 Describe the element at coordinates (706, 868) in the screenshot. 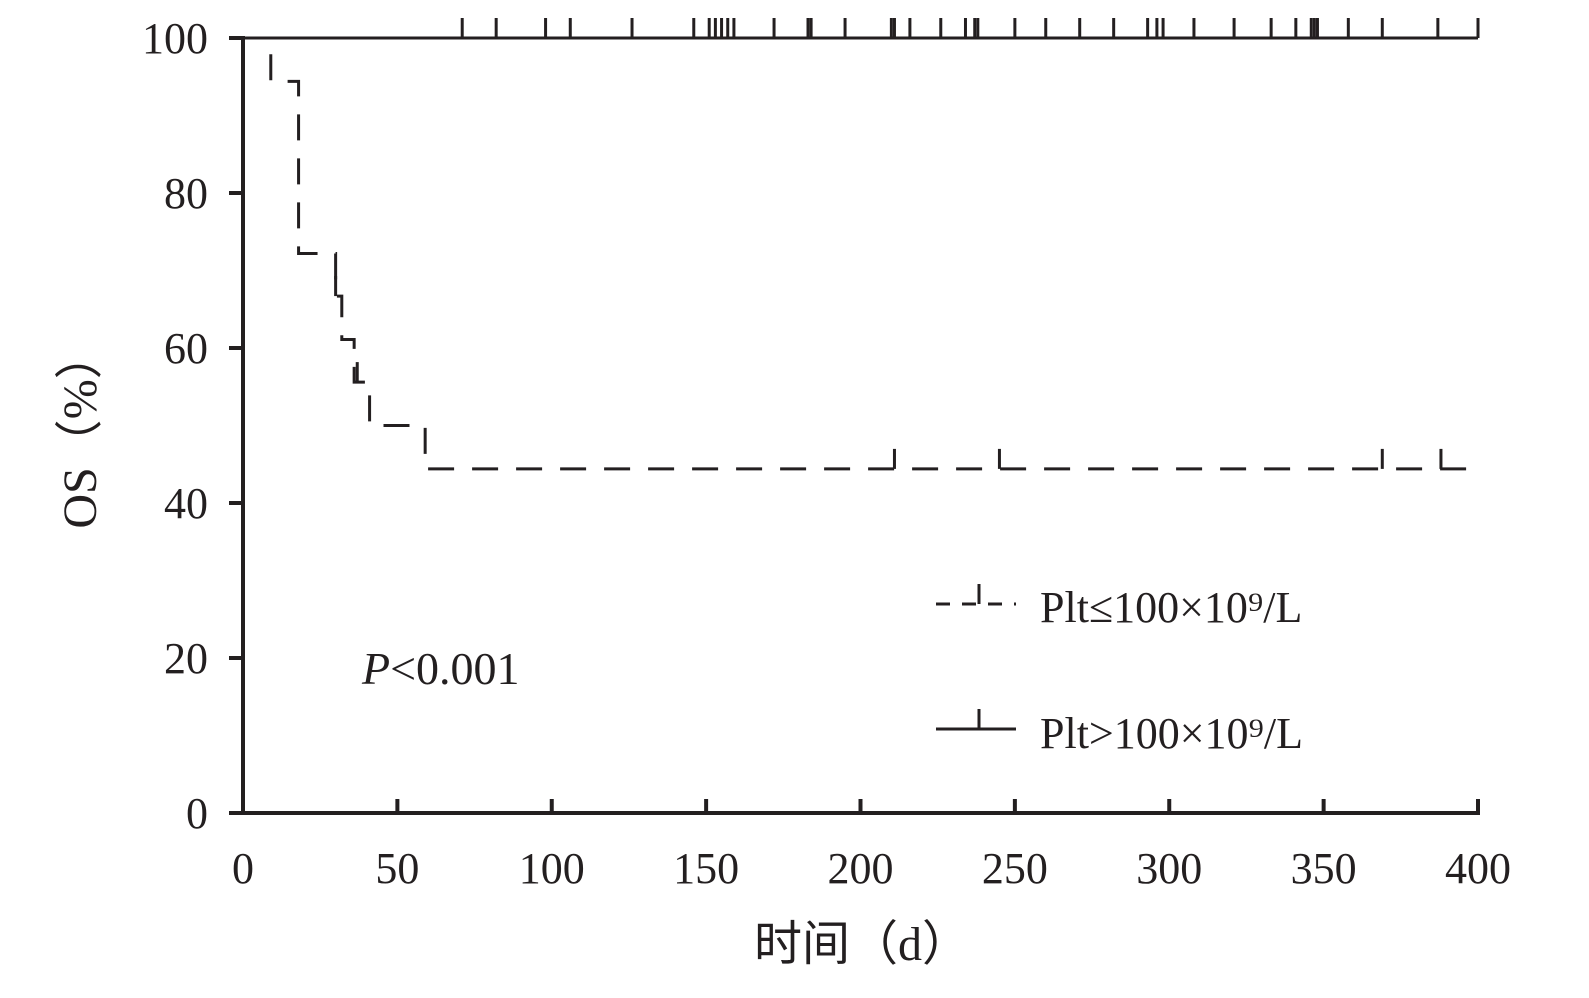

I see `x-tick-label: 150` at that location.